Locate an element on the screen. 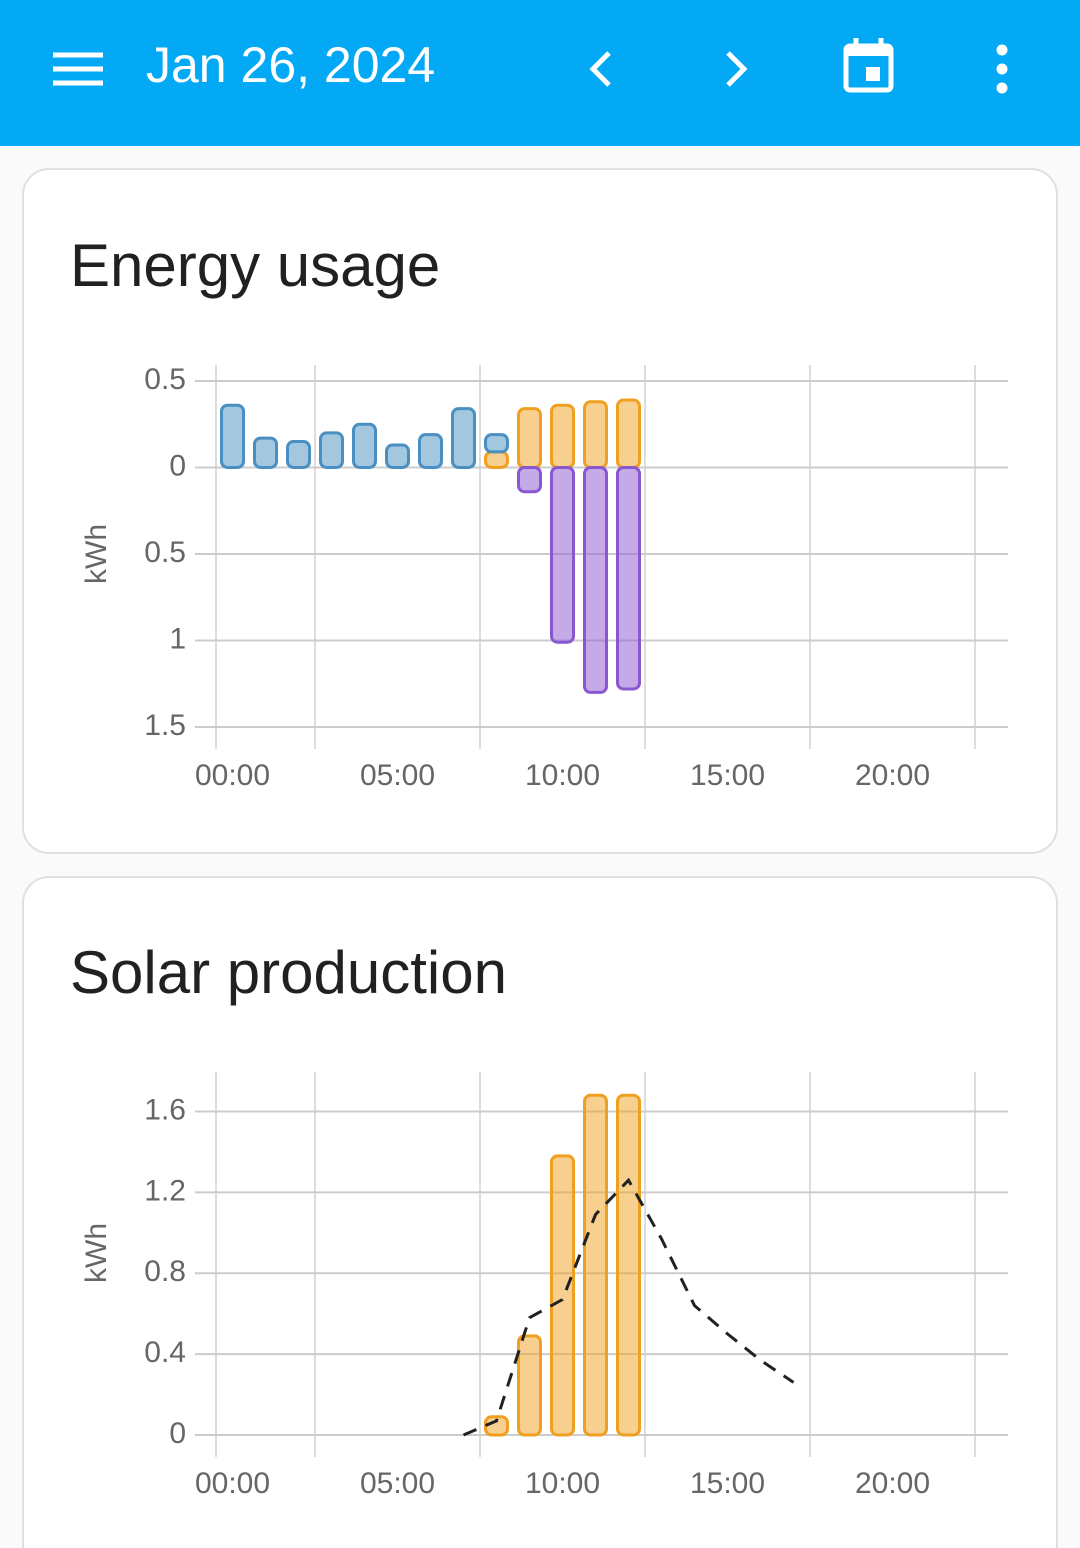 This screenshot has width=1080, height=1548. calendar-button is located at coordinates (868, 65).